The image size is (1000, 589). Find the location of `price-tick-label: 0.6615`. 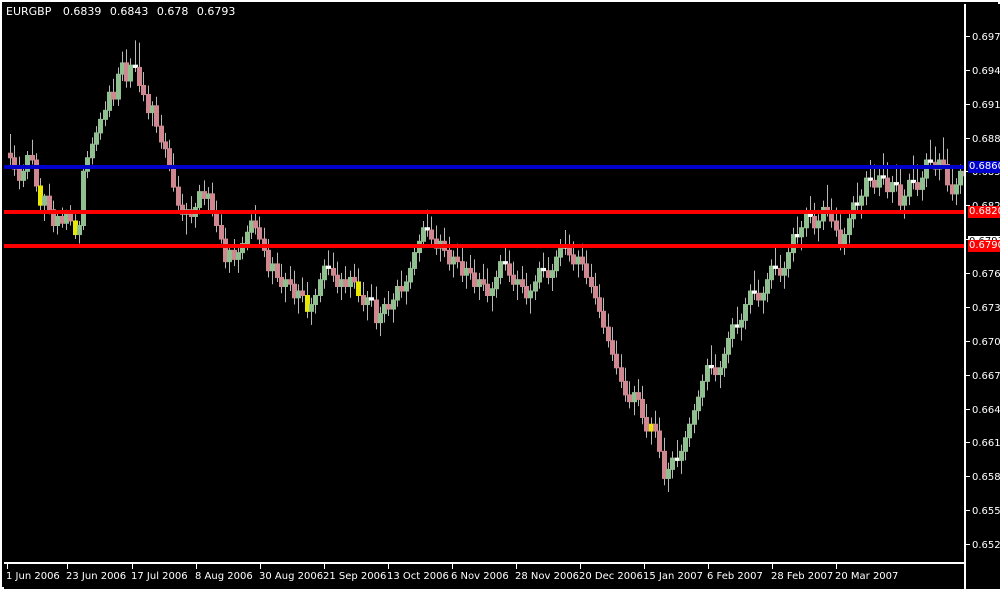

price-tick-label: 0.6615 is located at coordinates (986, 444).